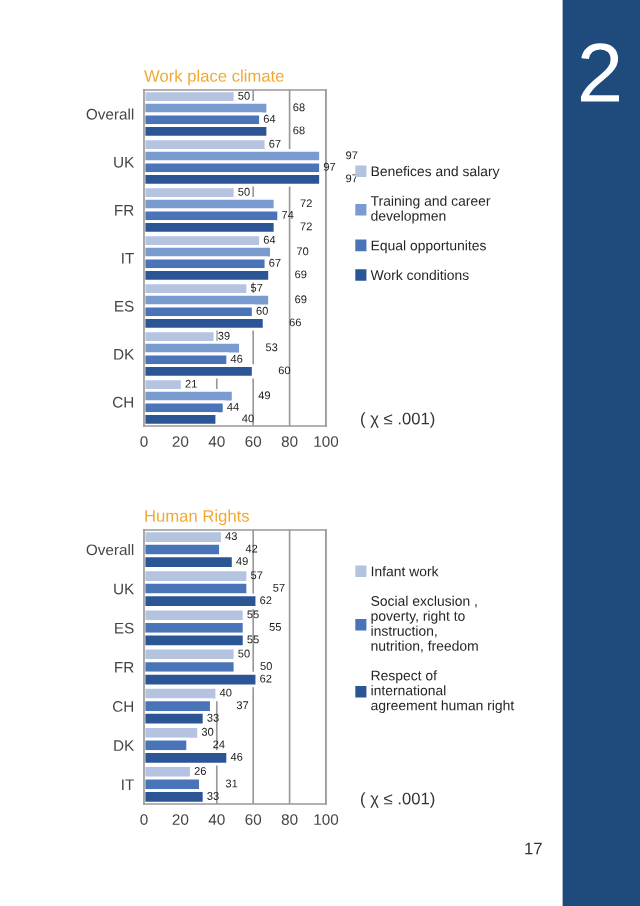  I want to click on text: 17, so click(533, 848).